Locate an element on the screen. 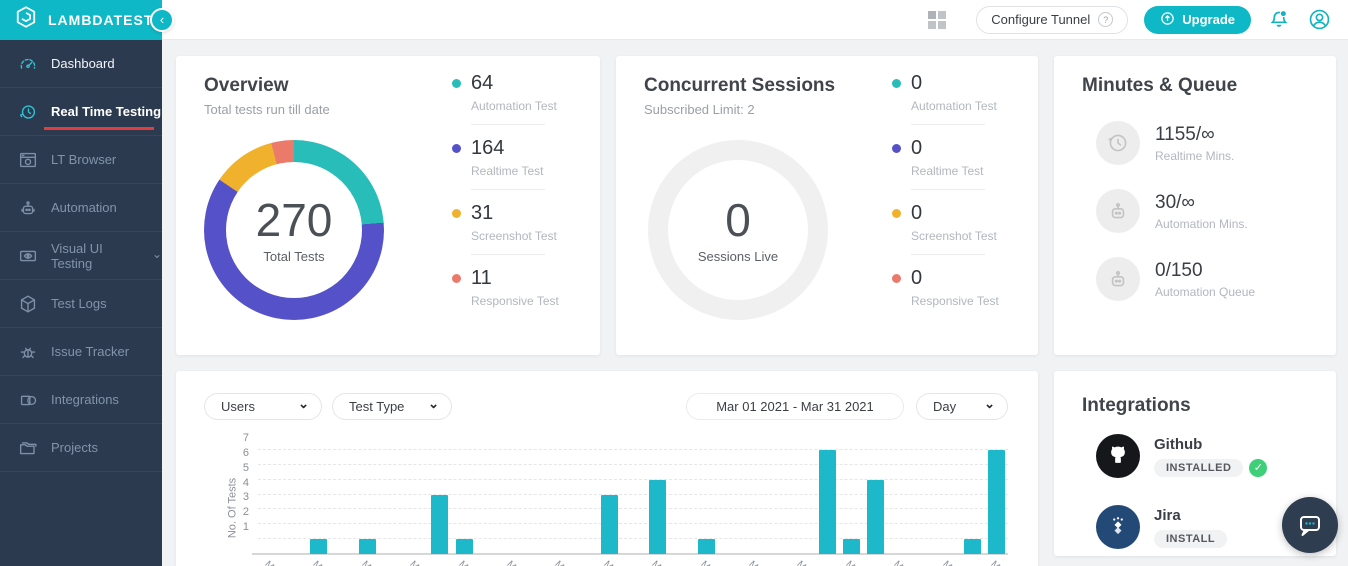 Image resolution: width=1348 pixels, height=566 pixels. x-axis-tick: Mar 25 is located at coordinates (858, 562).